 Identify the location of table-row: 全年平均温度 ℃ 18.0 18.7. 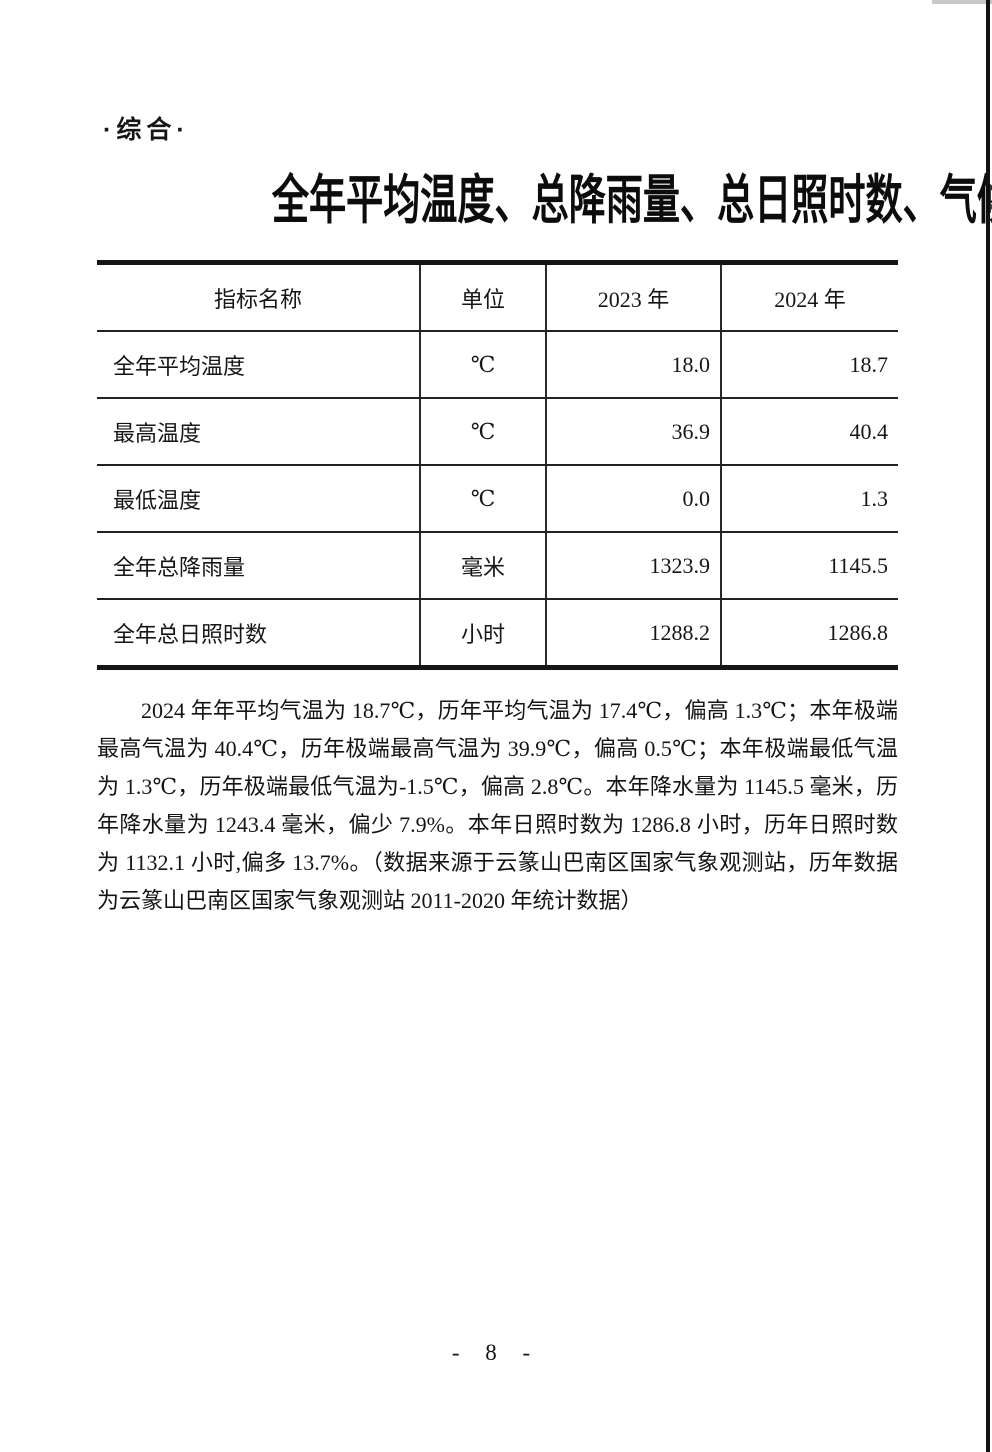
(497, 365).